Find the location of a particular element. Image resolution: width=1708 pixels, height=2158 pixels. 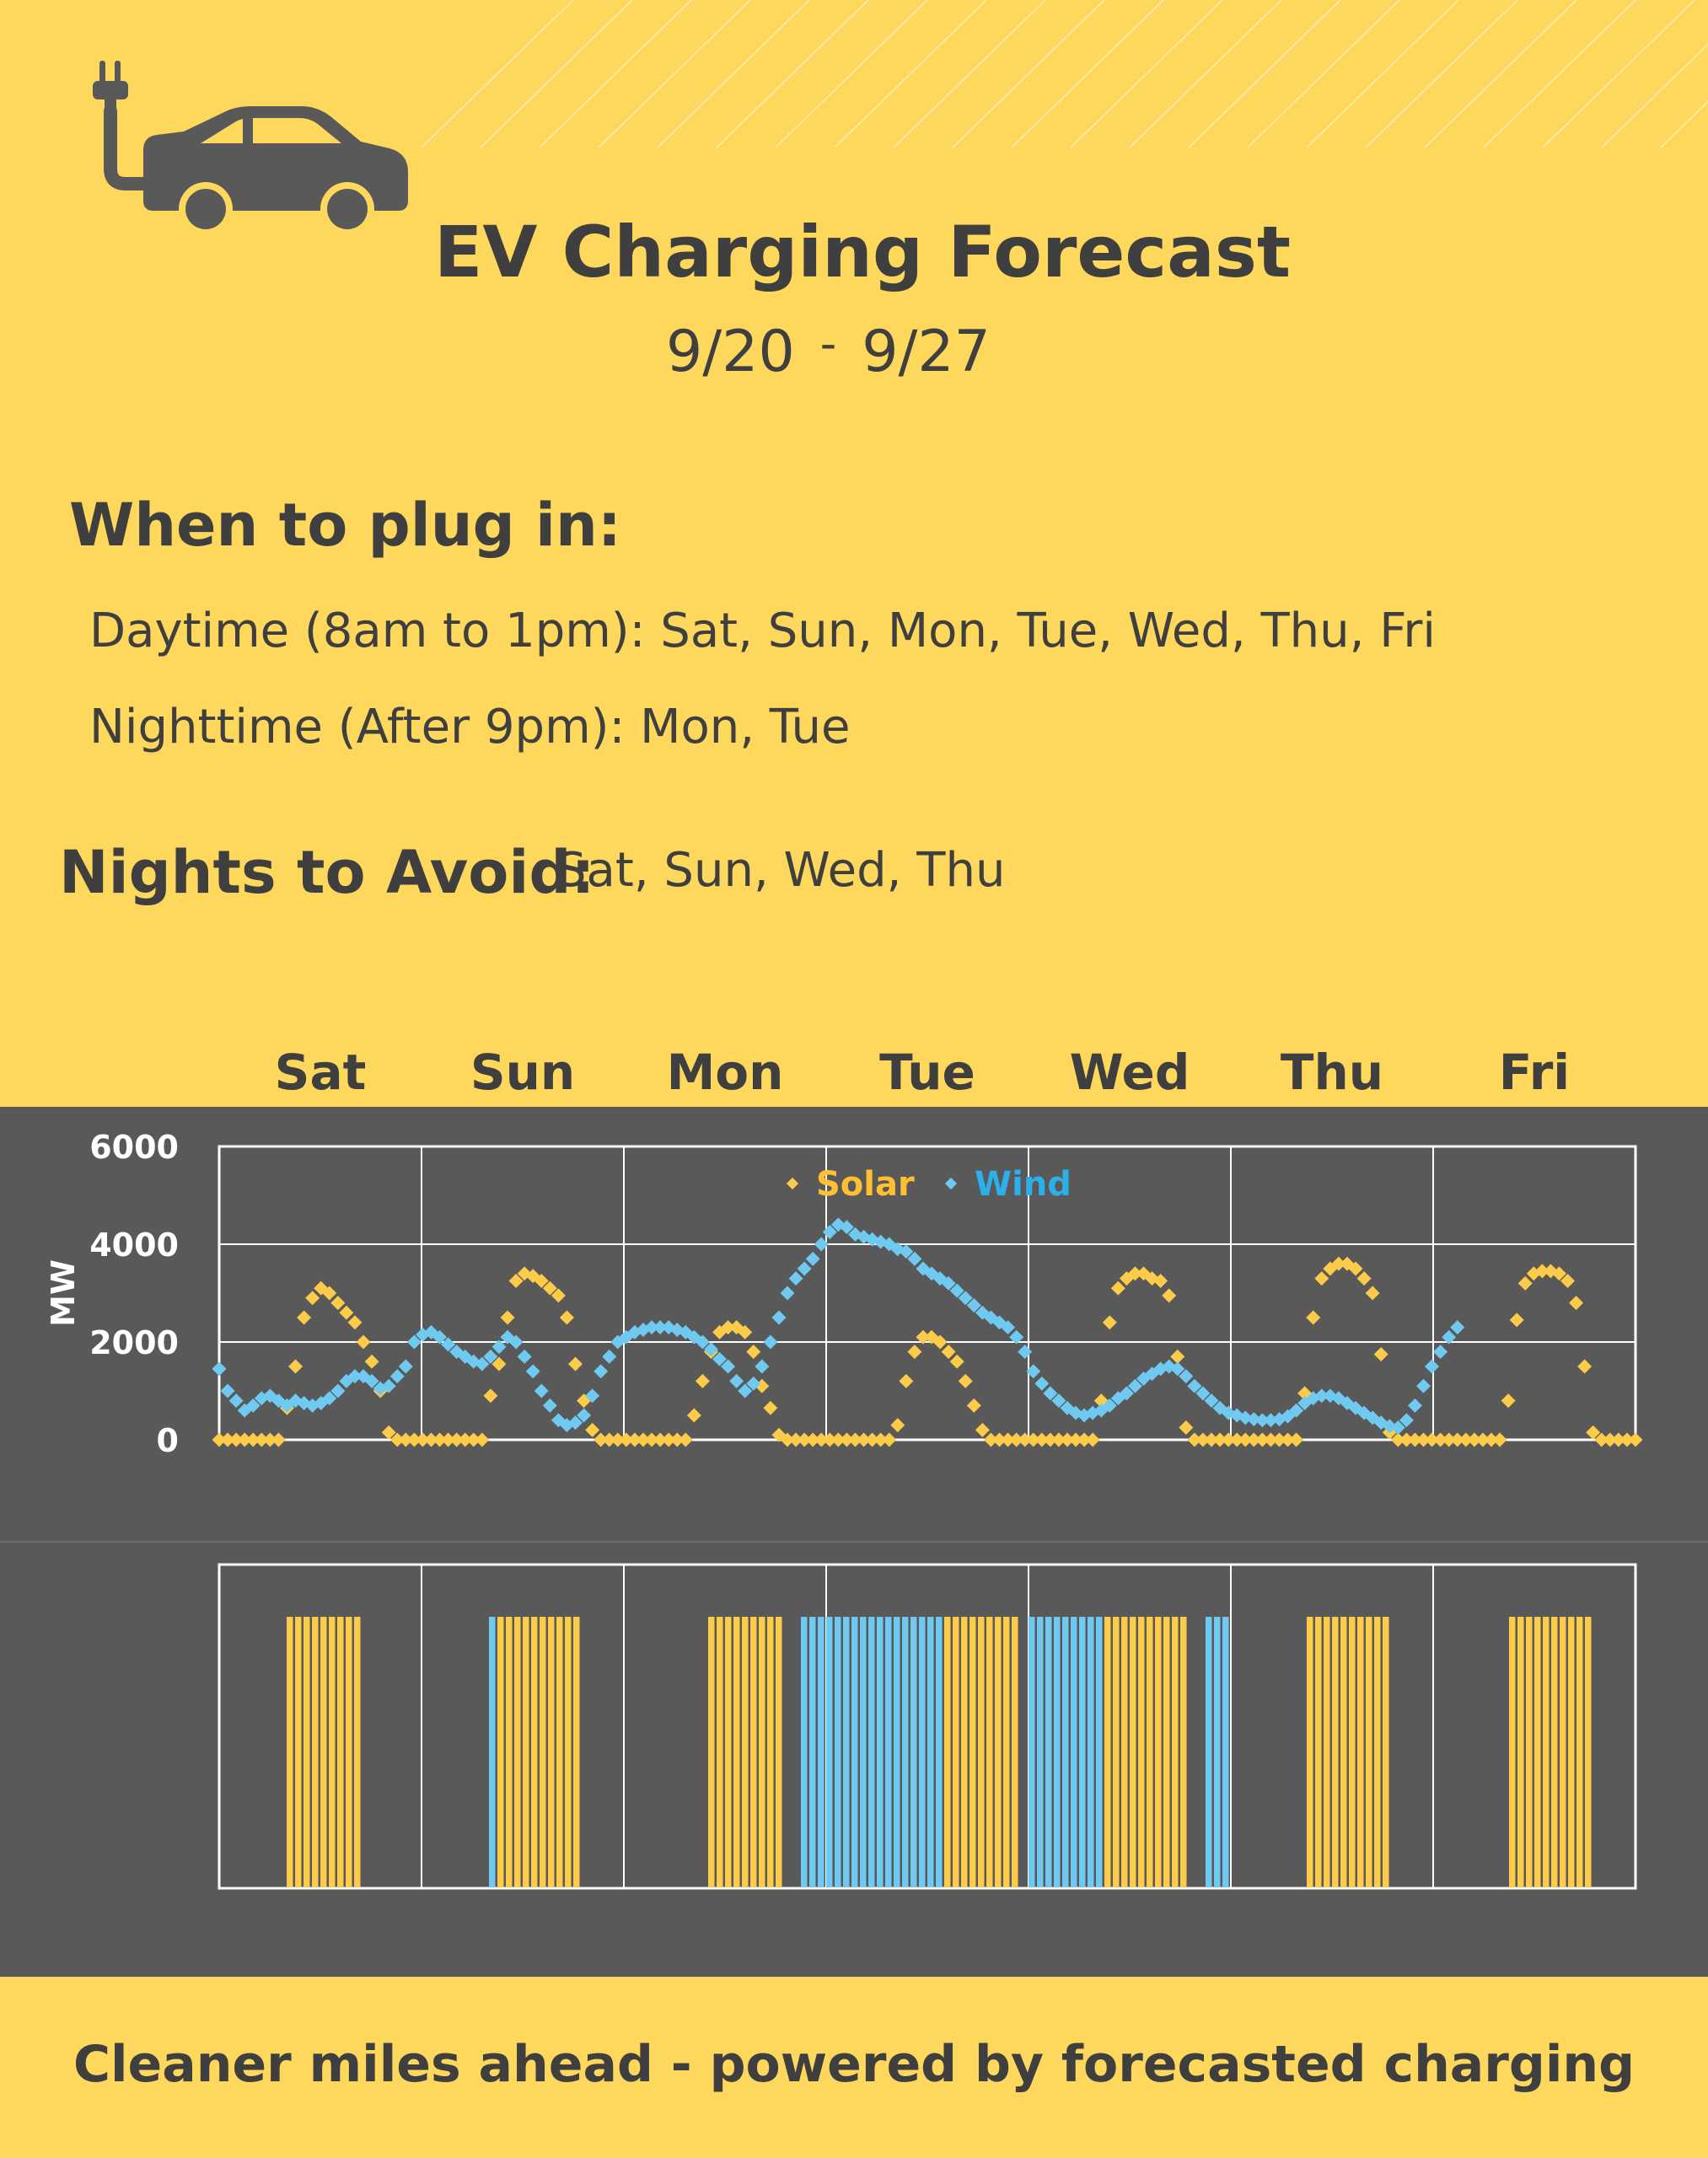

y-axis-label: MW is located at coordinates (64, 1293).